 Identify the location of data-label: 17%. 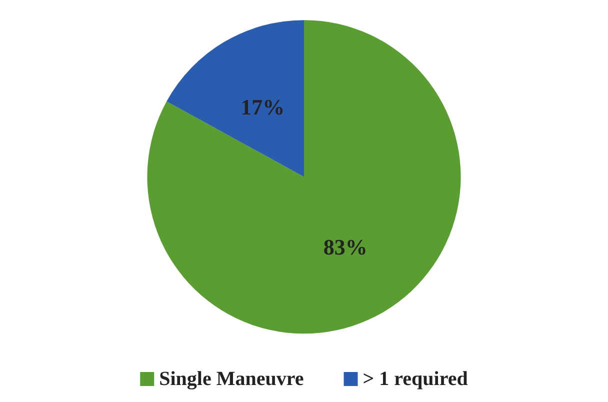
(262, 107).